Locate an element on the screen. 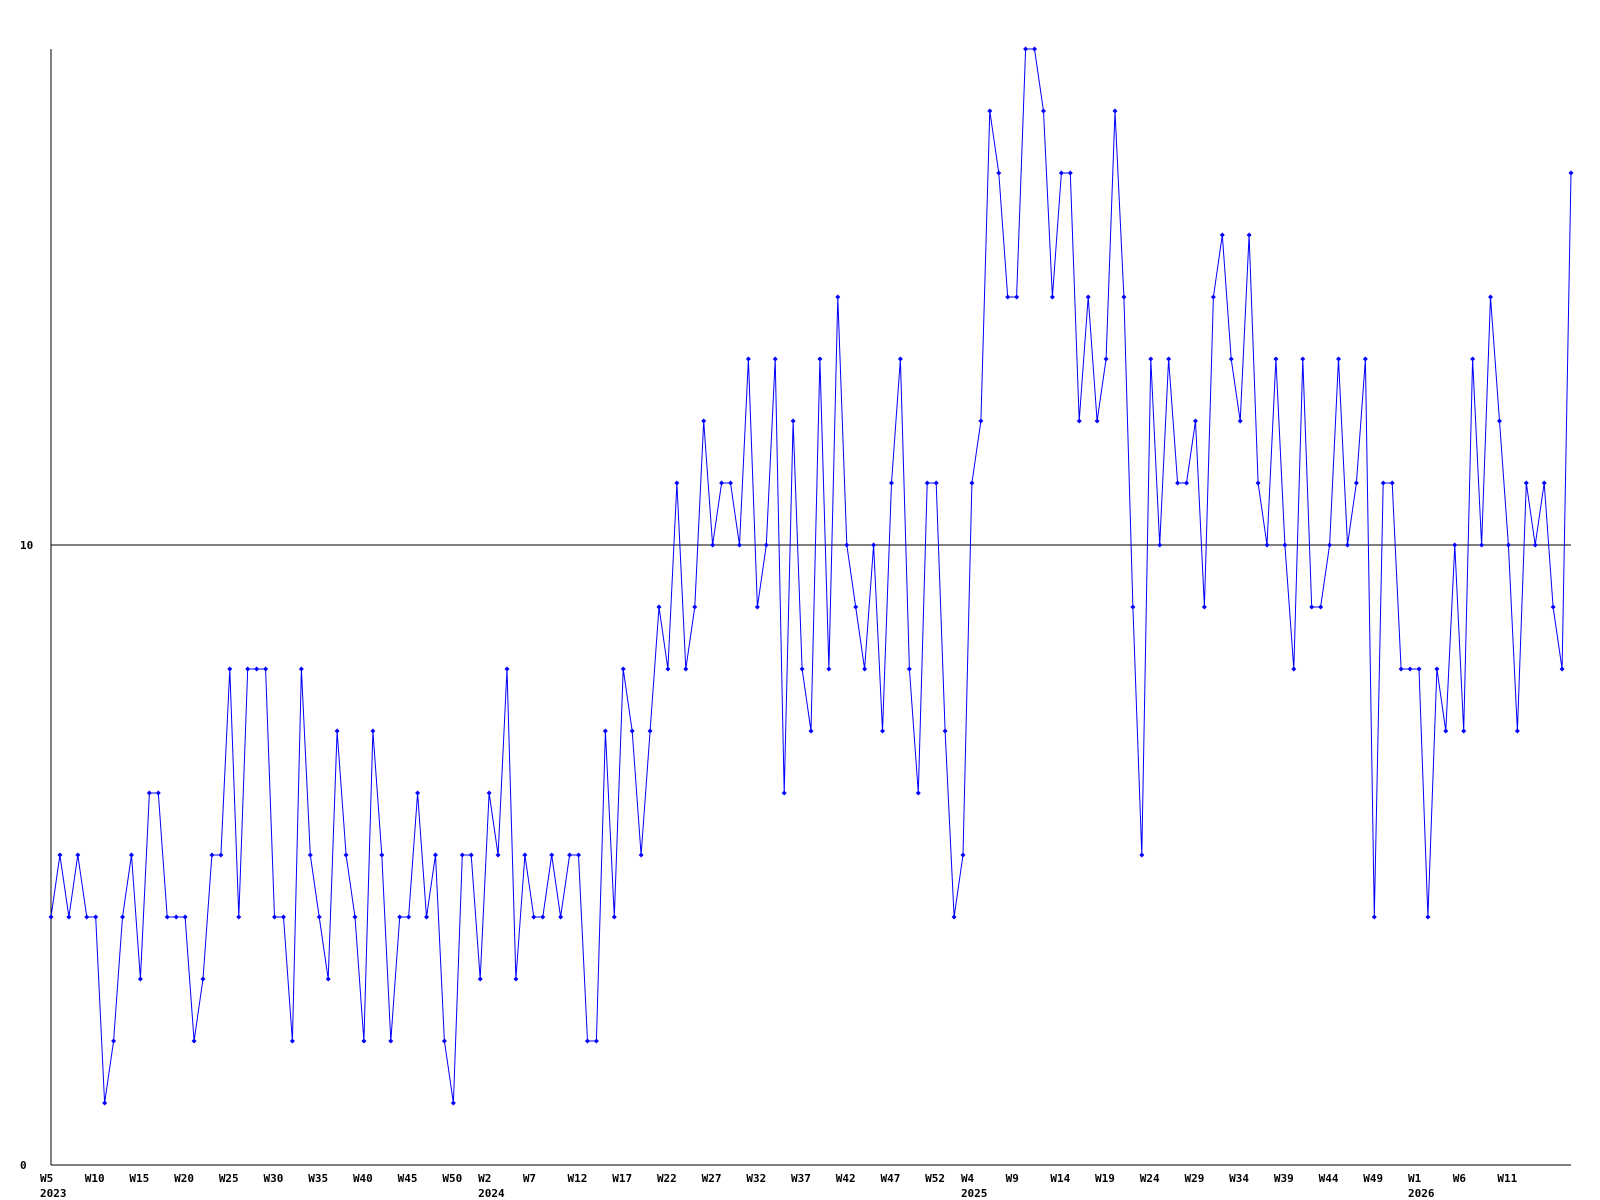  x-tick-label: W5 2023 is located at coordinates (53, 1186).